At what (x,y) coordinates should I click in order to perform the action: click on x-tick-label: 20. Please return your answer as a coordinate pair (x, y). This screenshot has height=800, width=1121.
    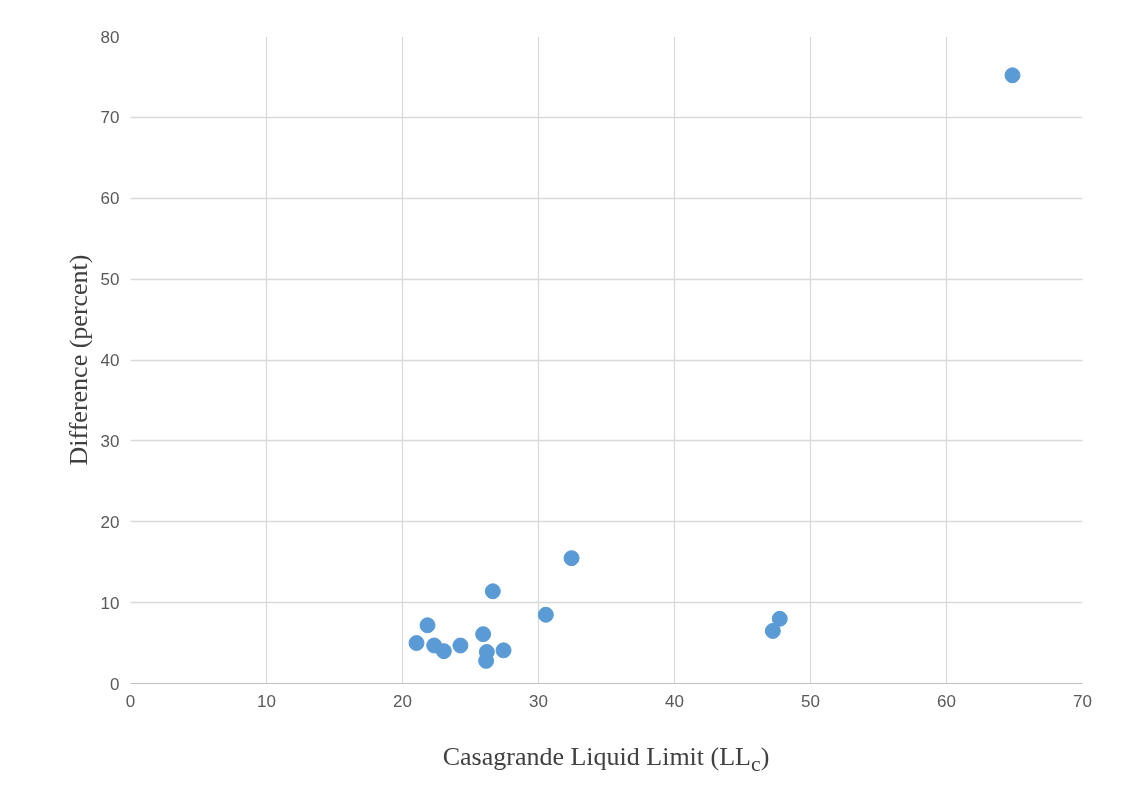
    Looking at the image, I should click on (402, 701).